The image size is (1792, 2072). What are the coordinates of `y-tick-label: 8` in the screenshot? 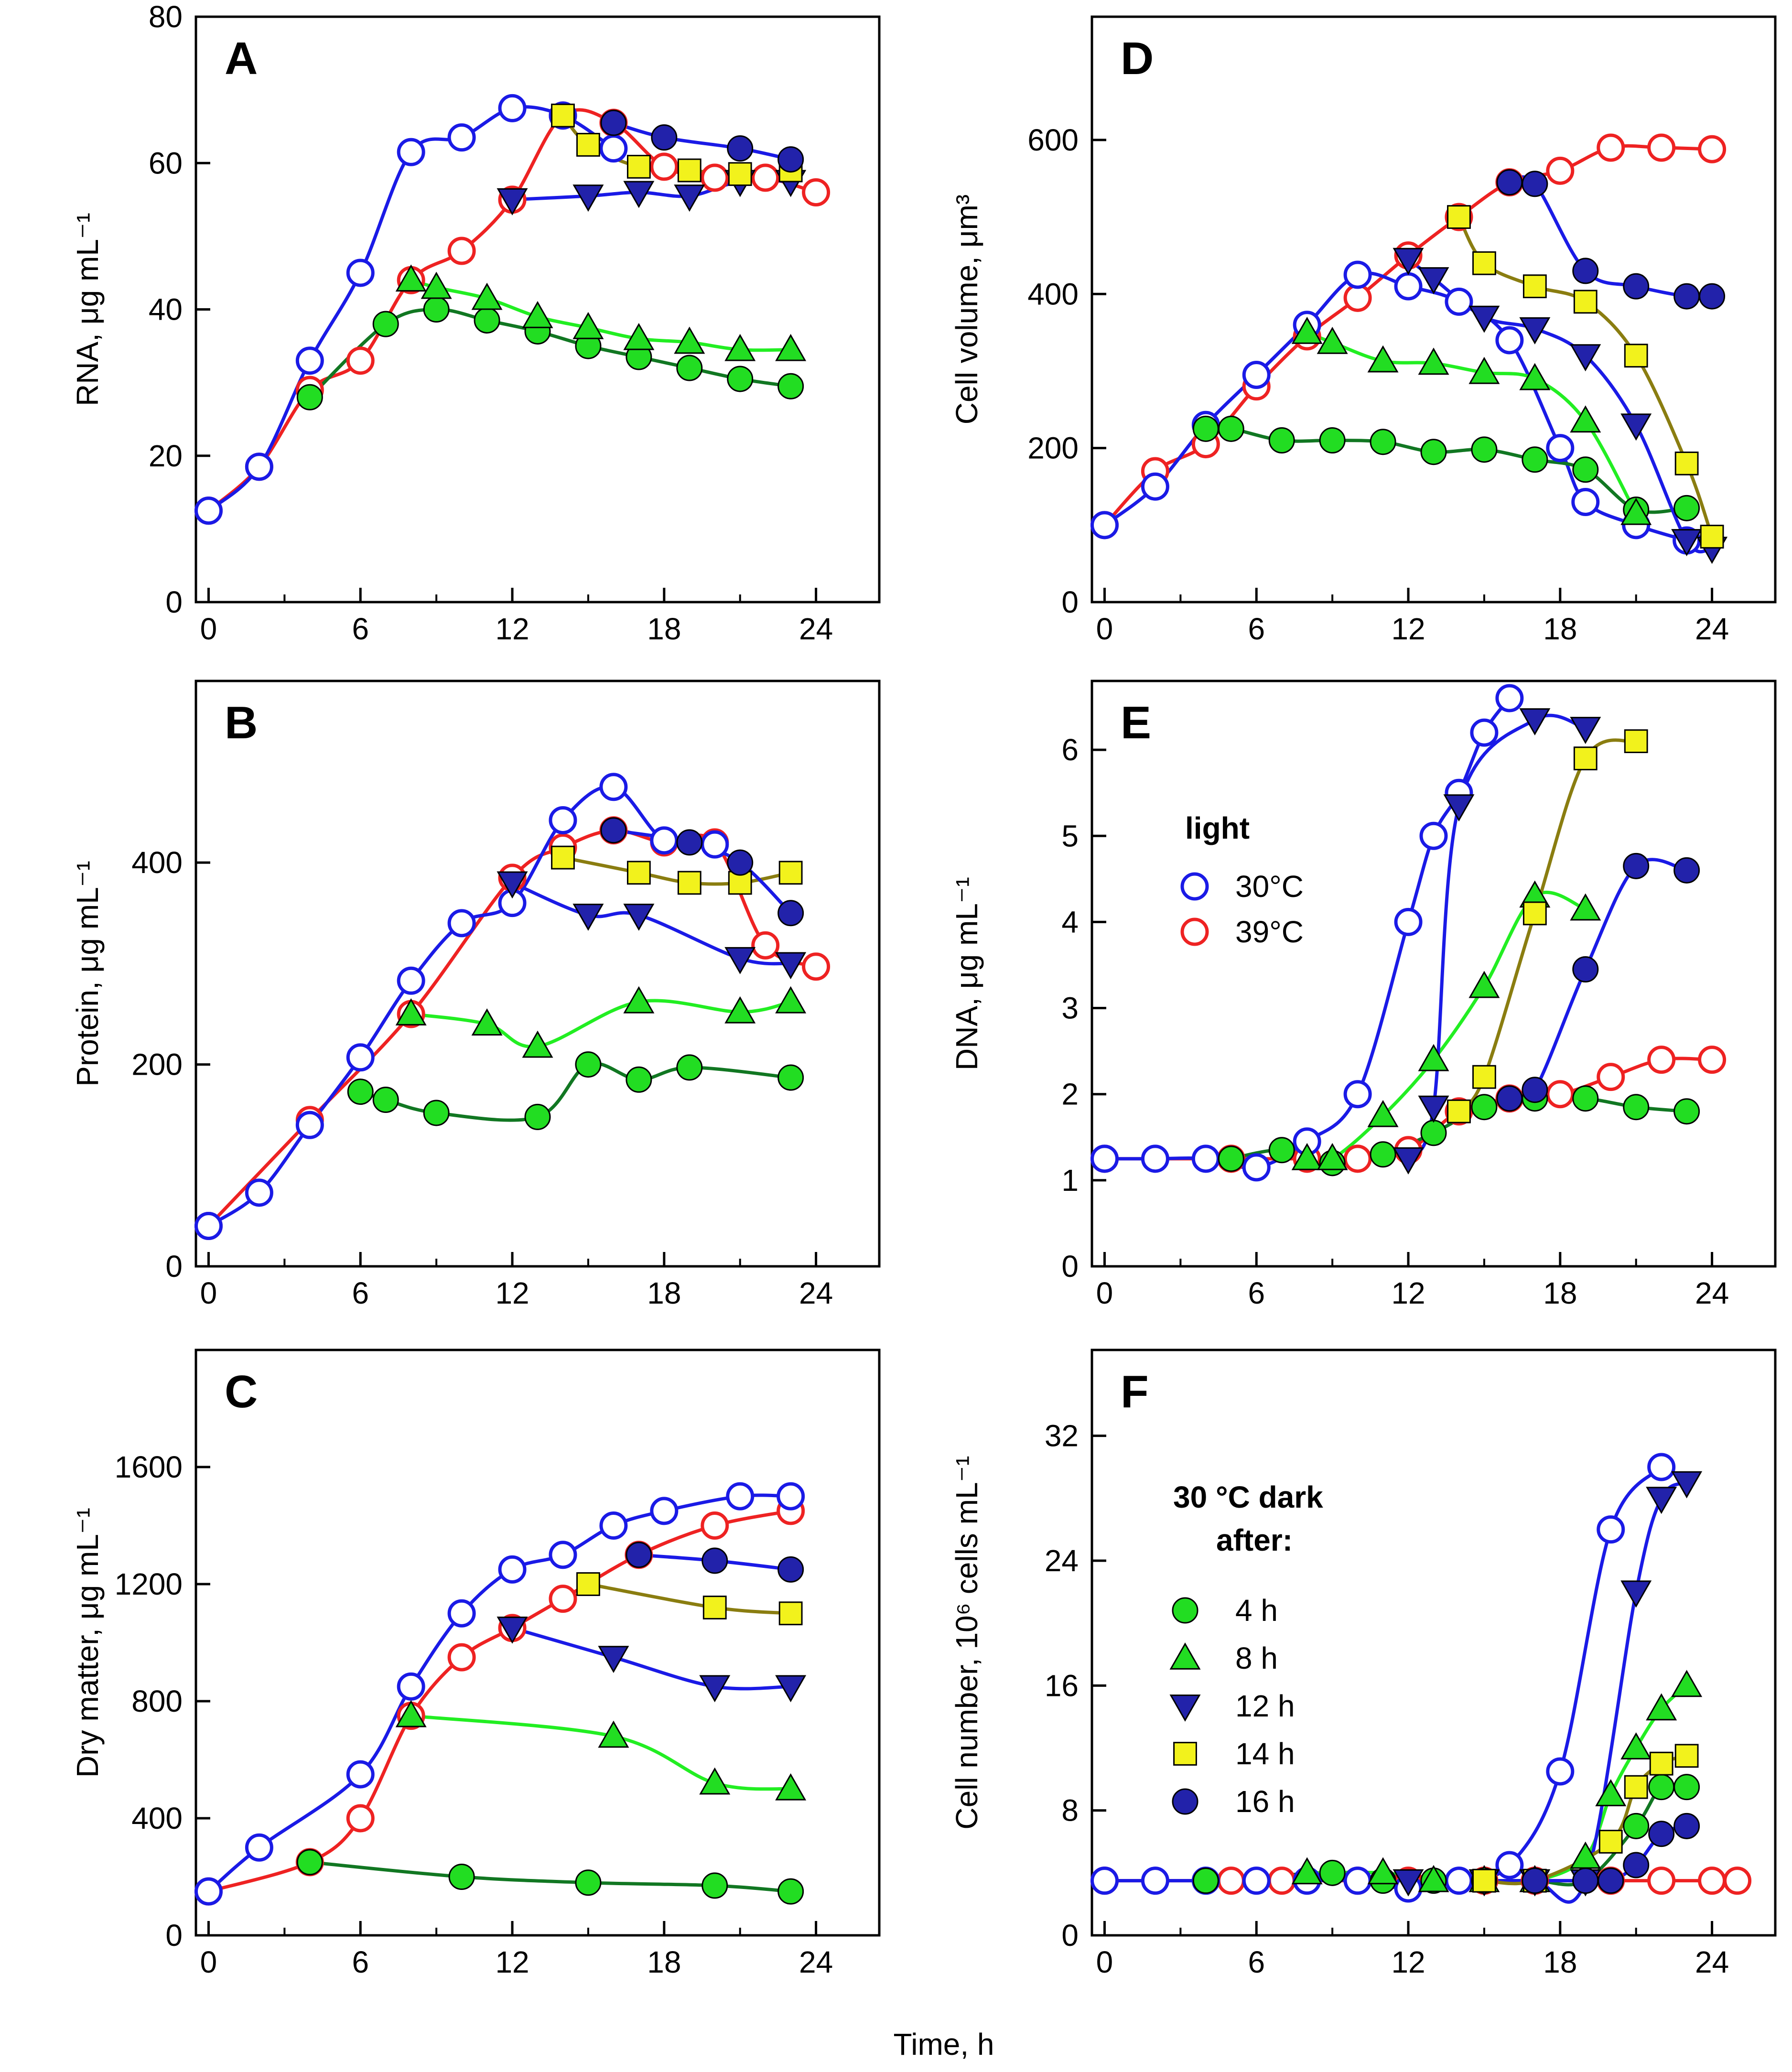 It's located at (1070, 1810).